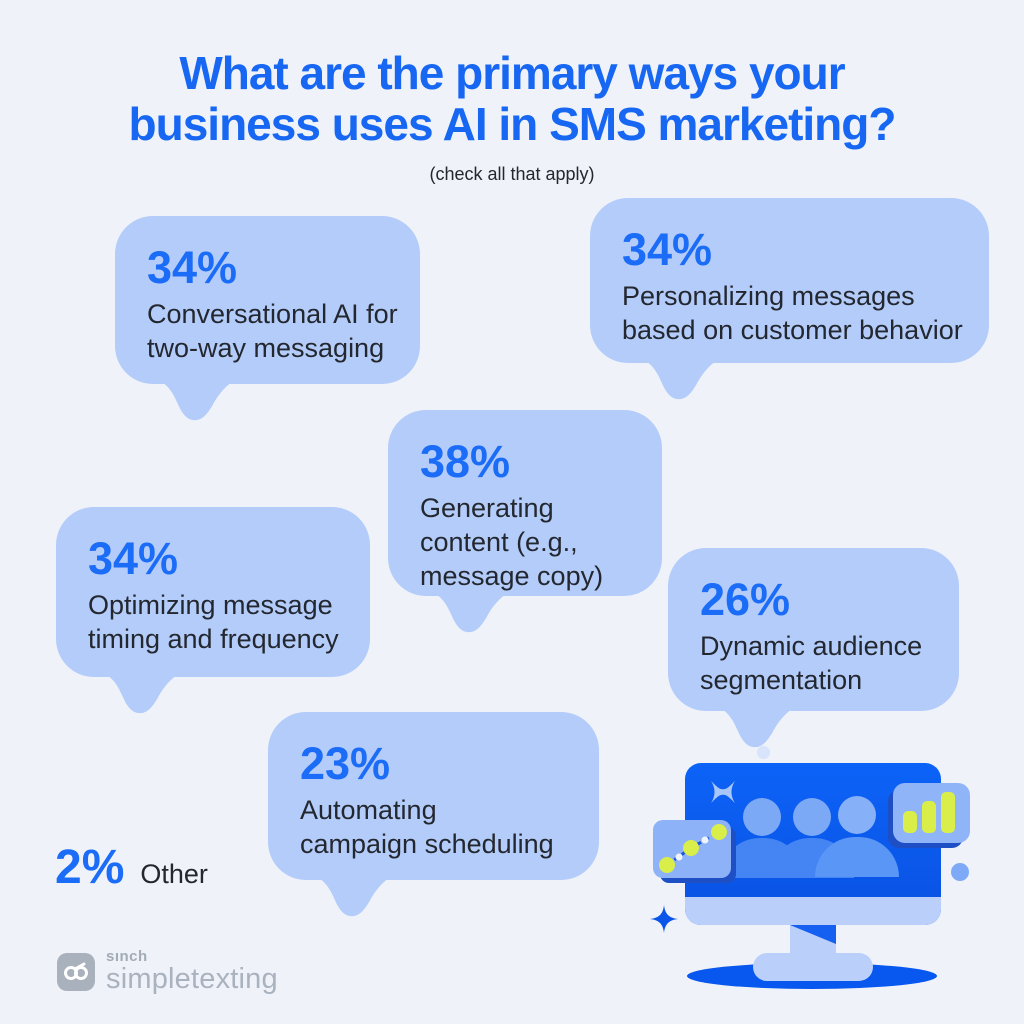 This screenshot has height=1024, width=1024. Describe the element at coordinates (813, 967) in the screenshot. I see `monitor-stand-base` at that location.